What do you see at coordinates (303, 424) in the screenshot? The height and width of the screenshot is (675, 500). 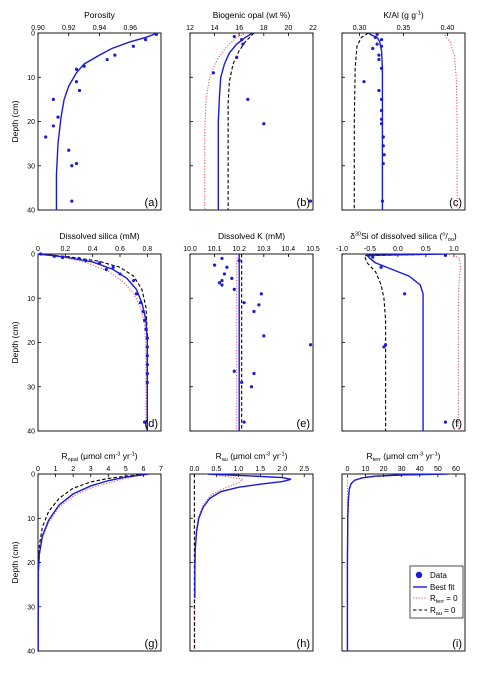 I see `panel-letter: (e)` at bounding box center [303, 424].